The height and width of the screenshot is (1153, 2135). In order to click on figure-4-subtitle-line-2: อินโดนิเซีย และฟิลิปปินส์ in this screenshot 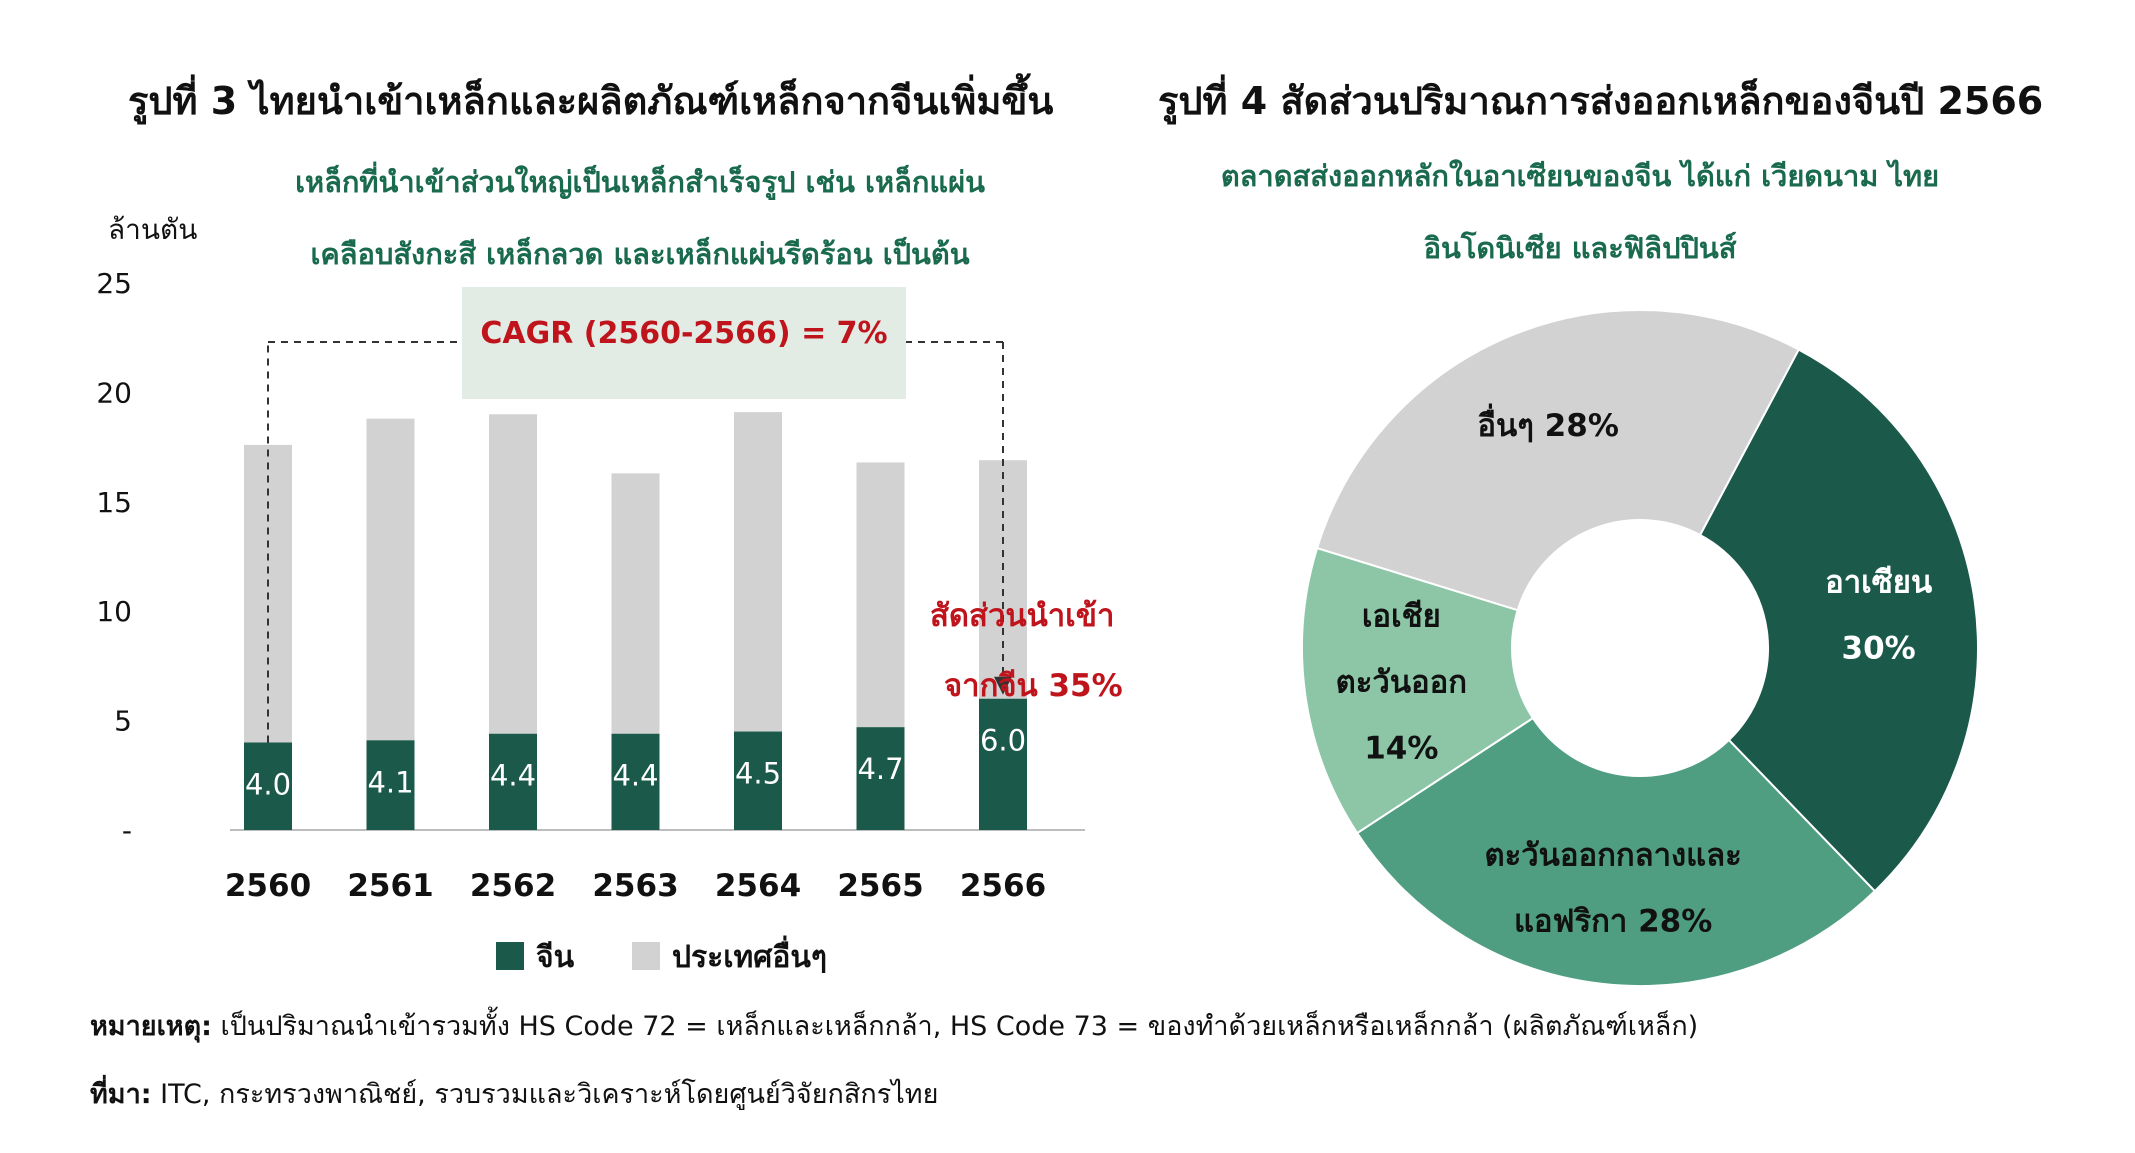, I will do `click(1580, 248)`.